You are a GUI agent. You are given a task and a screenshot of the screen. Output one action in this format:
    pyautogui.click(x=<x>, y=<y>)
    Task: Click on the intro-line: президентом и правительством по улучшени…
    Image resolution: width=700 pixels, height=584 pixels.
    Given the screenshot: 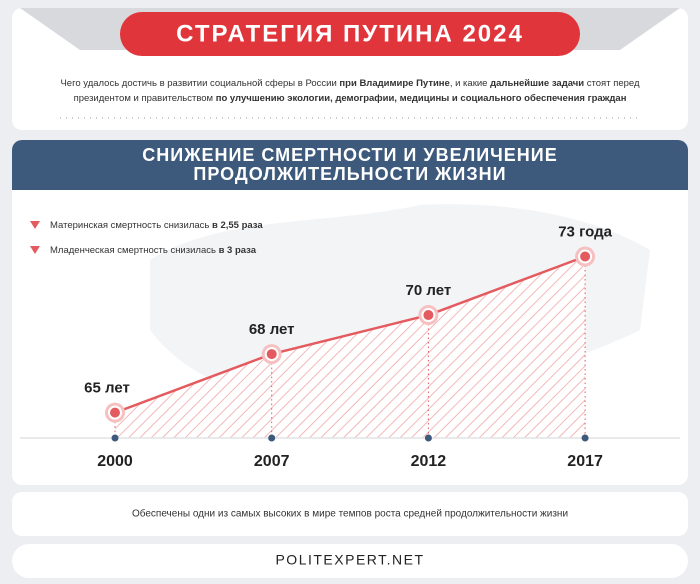 What is the action you would take?
    pyautogui.click(x=350, y=98)
    